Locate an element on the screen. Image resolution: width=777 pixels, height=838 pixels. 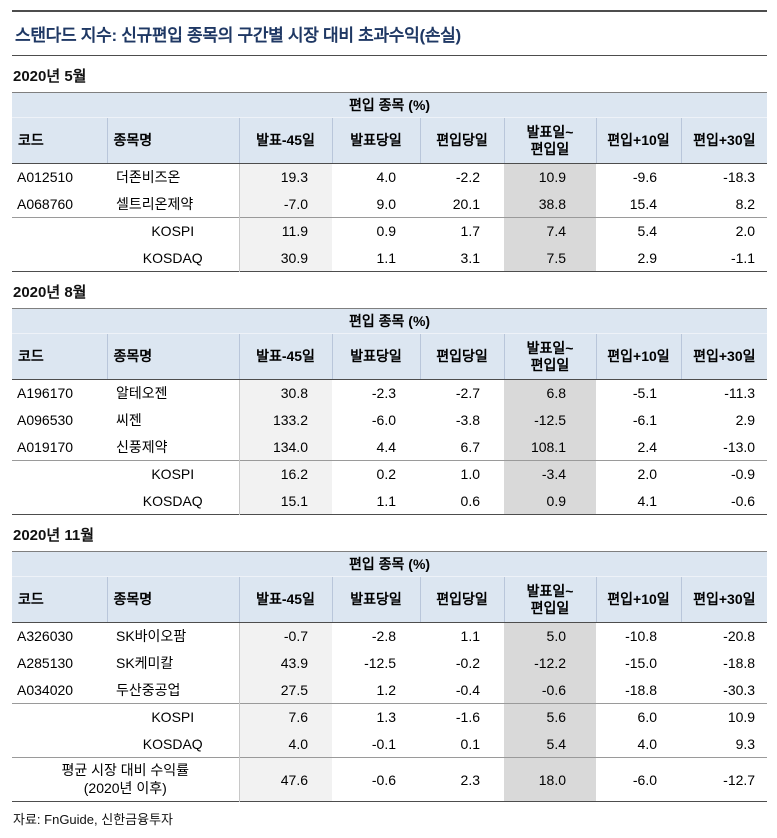
section-title: 2020년 5월 is located at coordinates (50, 76).